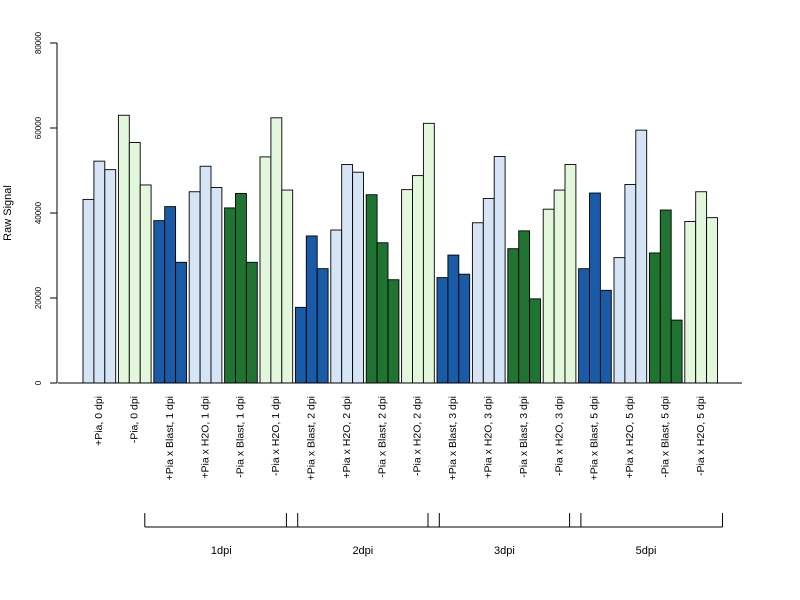 This screenshot has width=800, height=600. Describe the element at coordinates (46, 208) in the screenshot. I see `y-axis: 0 20000 40000 60000 80000` at that location.